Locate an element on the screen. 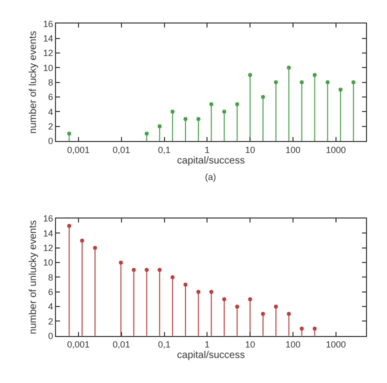 This screenshot has width=387, height=383. y-axis-title: number of lucky events is located at coordinates (34, 82).